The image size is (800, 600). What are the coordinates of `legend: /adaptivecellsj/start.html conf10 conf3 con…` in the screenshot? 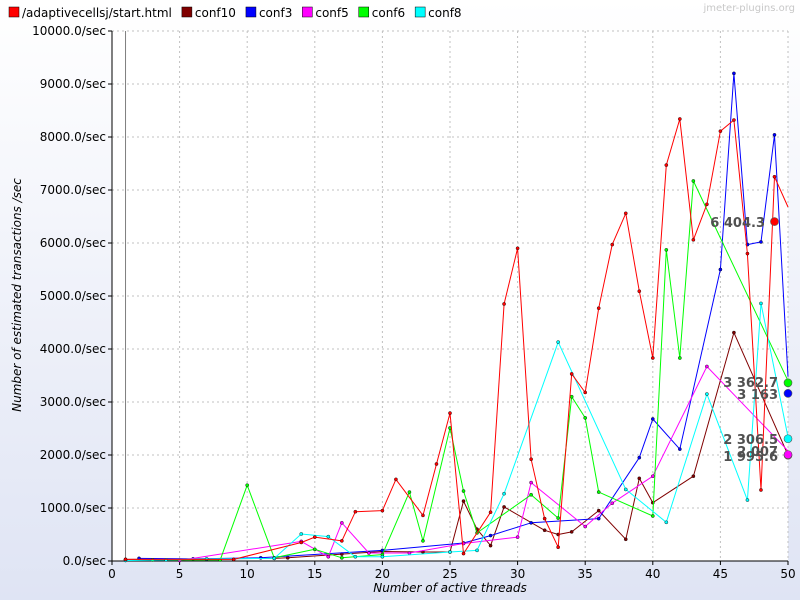 It's located at (235, 13).